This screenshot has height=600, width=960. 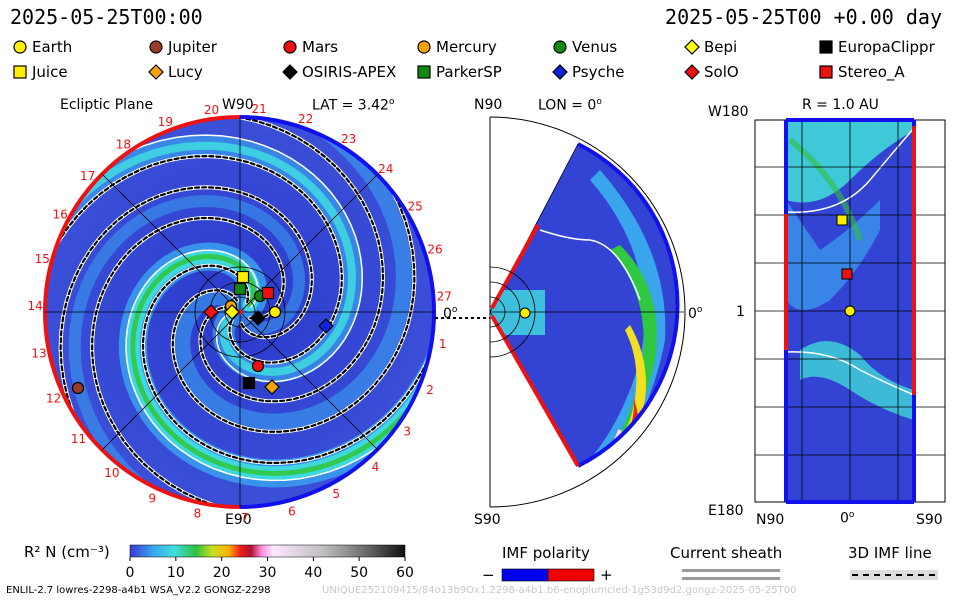 I want to click on legend-label: Lucy, so click(x=185, y=72).